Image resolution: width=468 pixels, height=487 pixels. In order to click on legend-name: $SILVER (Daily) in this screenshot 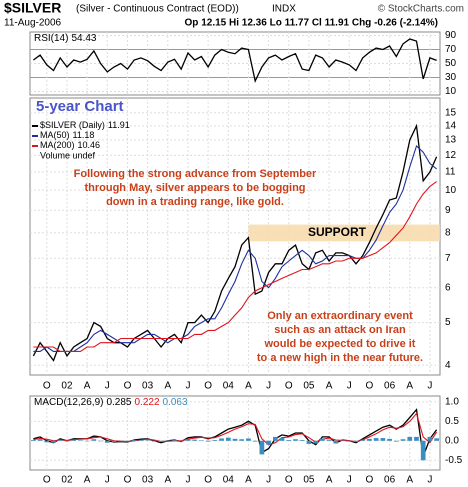, I will do `click(72, 125)`.